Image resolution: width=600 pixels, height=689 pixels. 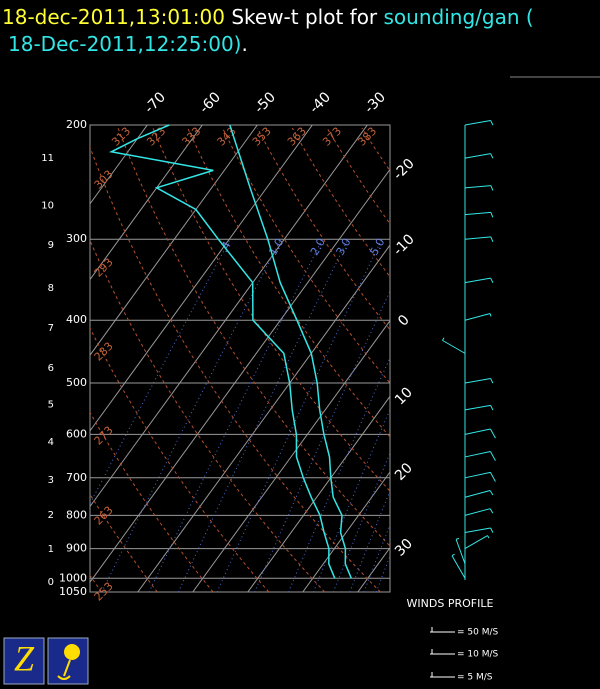 What do you see at coordinates (478, 655) in the screenshot?
I see `legend-label: = 10 M/S` at bounding box center [478, 655].